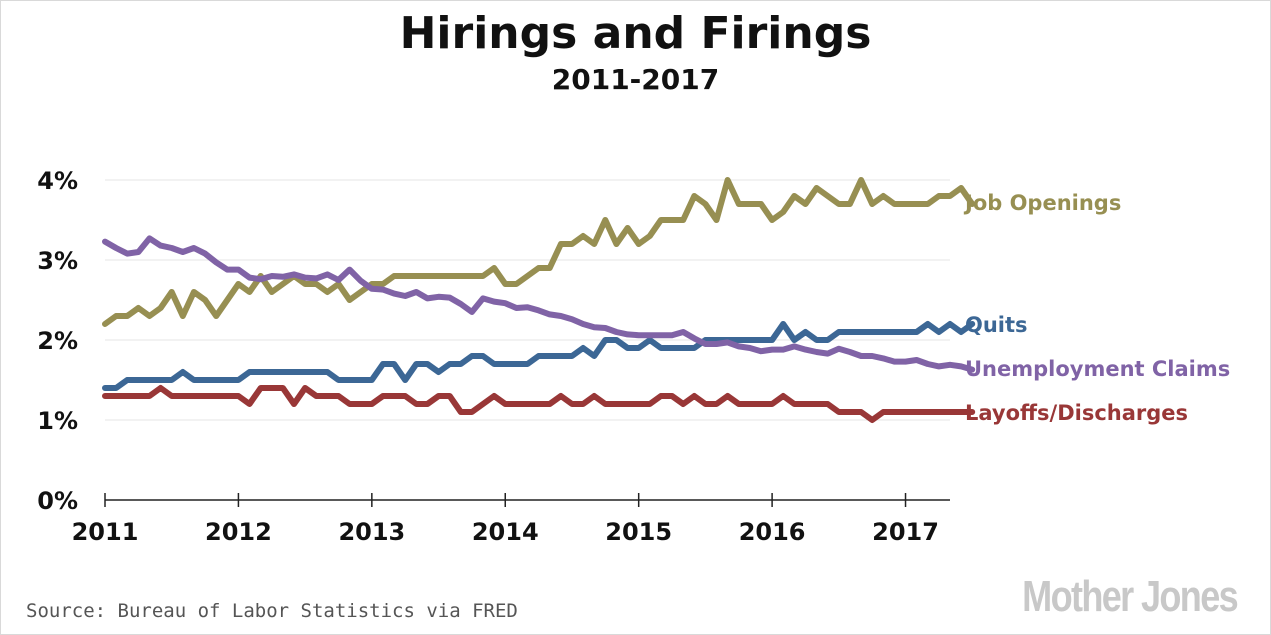 This screenshot has height=635, width=1271. Describe the element at coordinates (105, 532) in the screenshot. I see `x-tick-label: 2011` at that location.